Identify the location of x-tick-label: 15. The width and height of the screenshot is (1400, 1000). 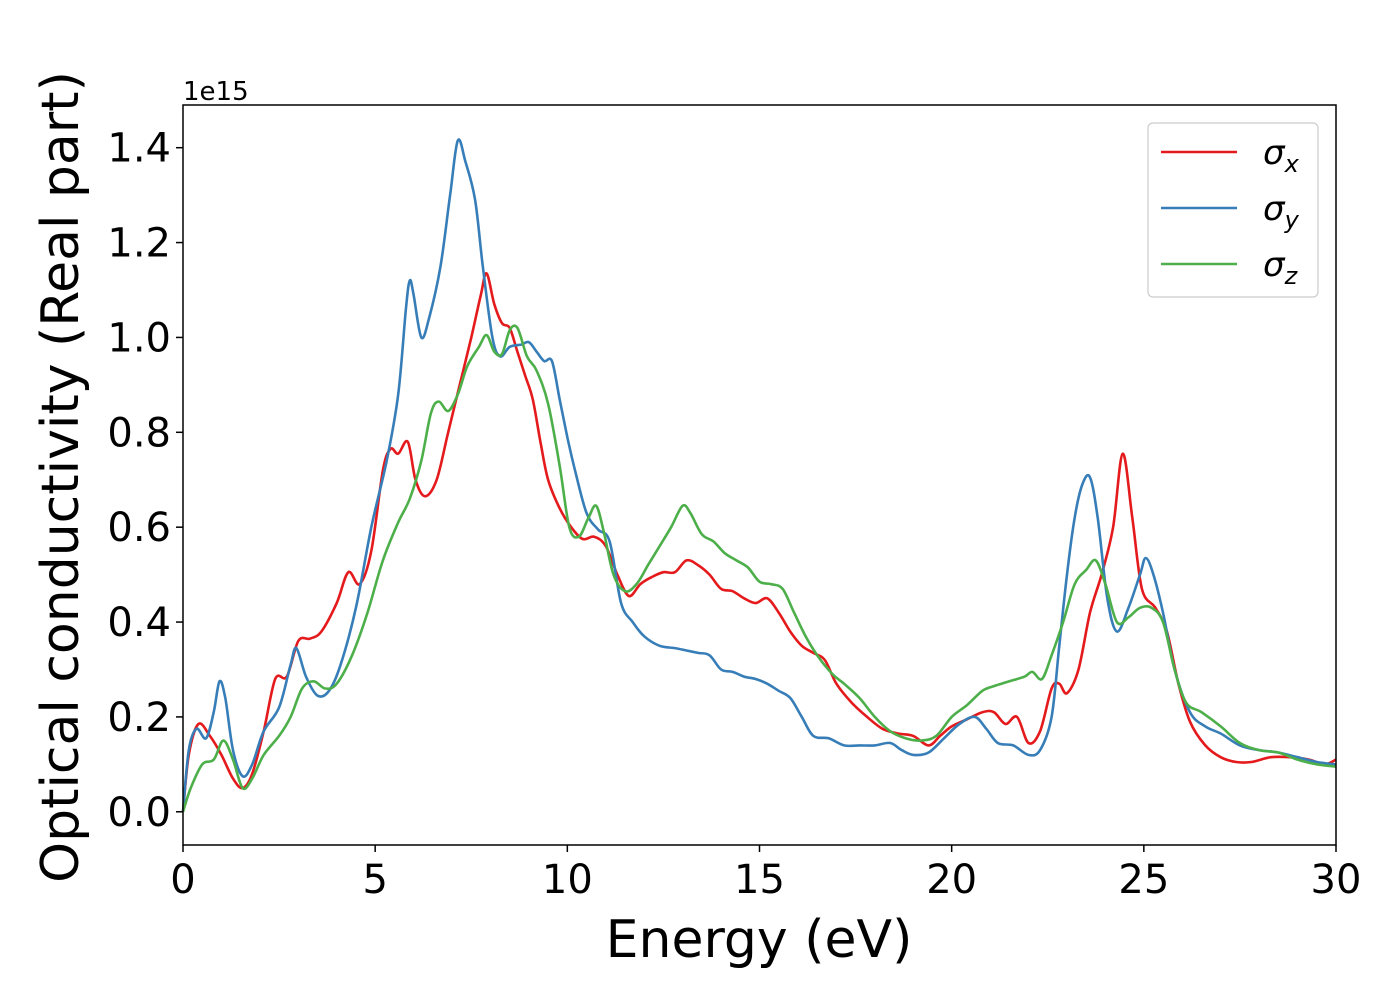
(759, 880).